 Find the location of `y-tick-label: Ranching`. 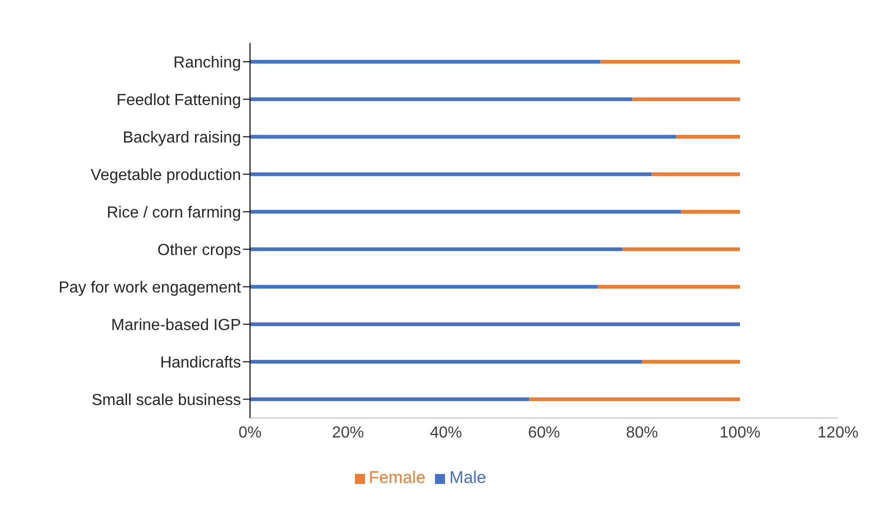

y-tick-label: Ranching is located at coordinates (207, 63).